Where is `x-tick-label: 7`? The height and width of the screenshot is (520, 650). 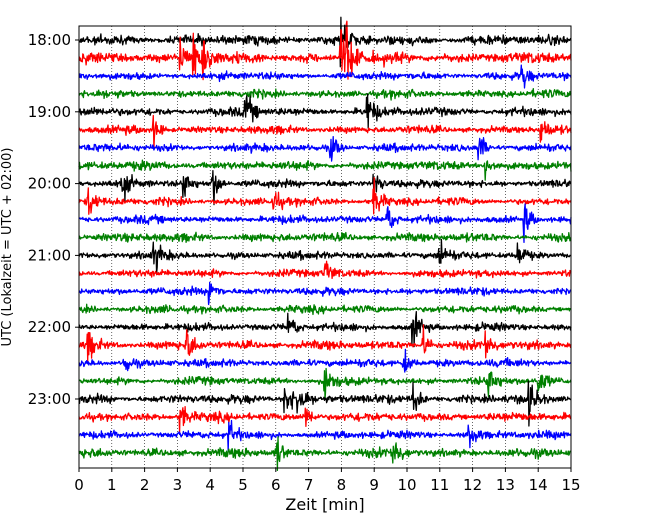
x-tick-label: 7 is located at coordinates (309, 485).